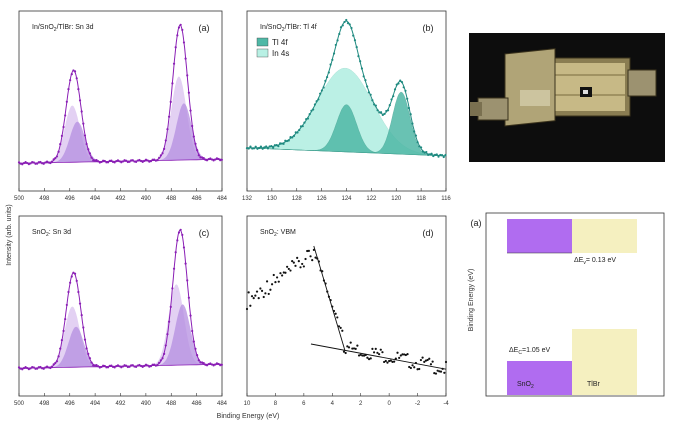 Image resolution: width=684 pixels, height=429 pixels. What do you see at coordinates (389, 404) in the screenshot?
I see `x-tick-label: 0` at bounding box center [389, 404].